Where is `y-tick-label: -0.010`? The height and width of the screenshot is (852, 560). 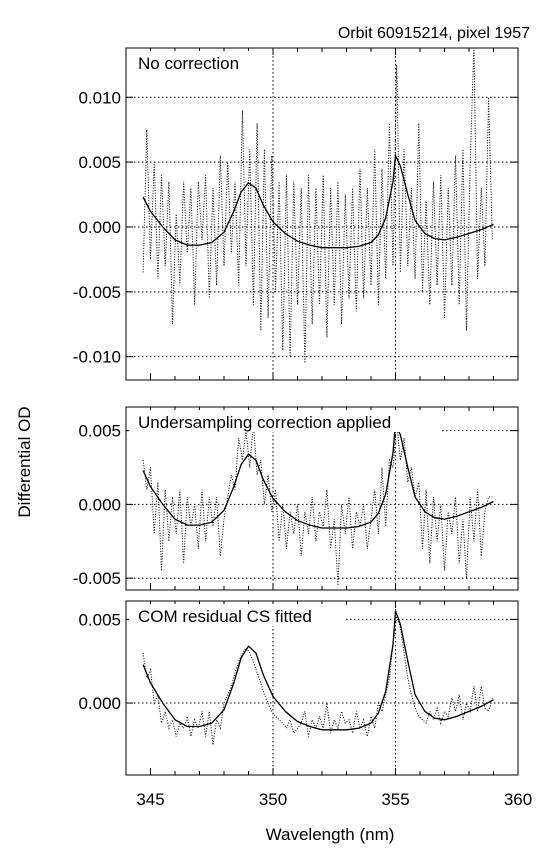 y-tick-label: -0.010 is located at coordinates (97, 357).